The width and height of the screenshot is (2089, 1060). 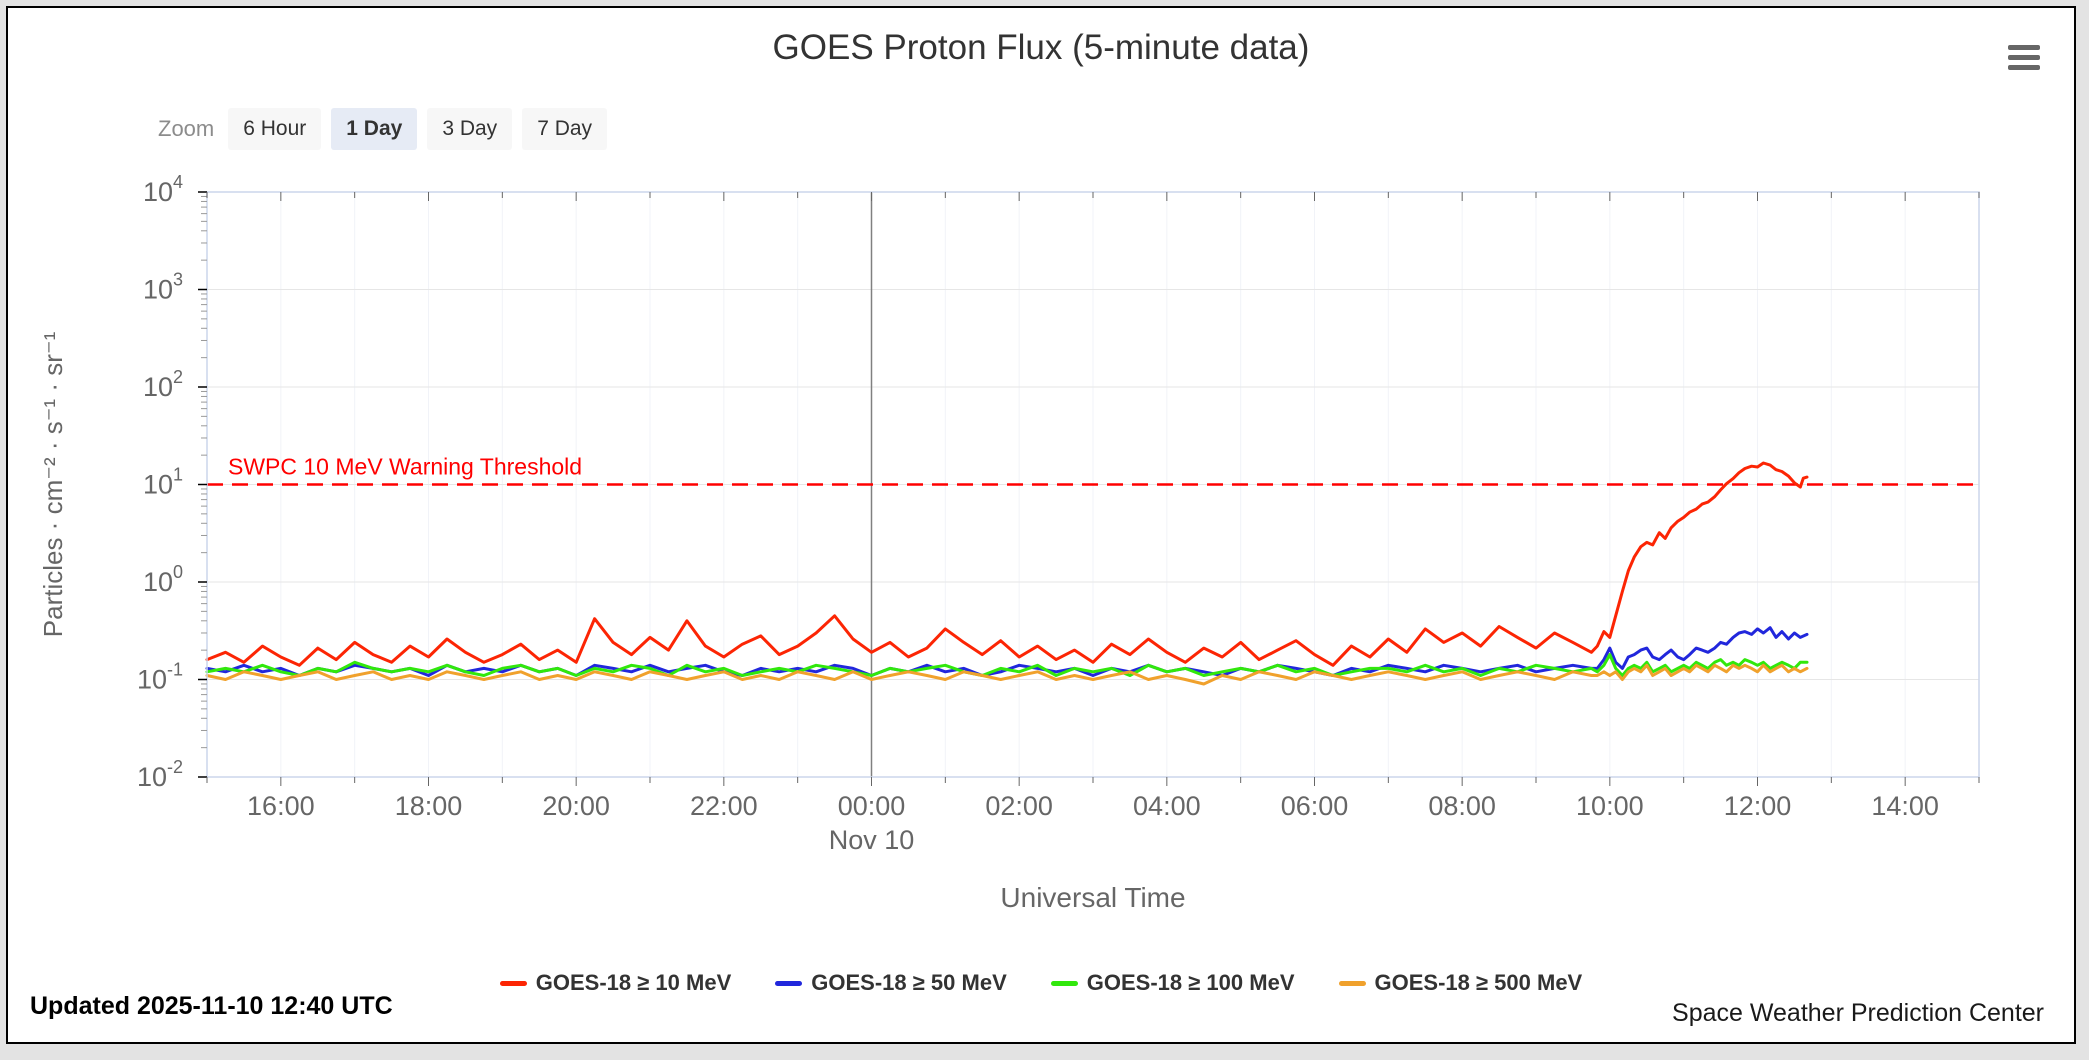 What do you see at coordinates (1610, 806) in the screenshot?
I see `x-tick-label: 10:00` at bounding box center [1610, 806].